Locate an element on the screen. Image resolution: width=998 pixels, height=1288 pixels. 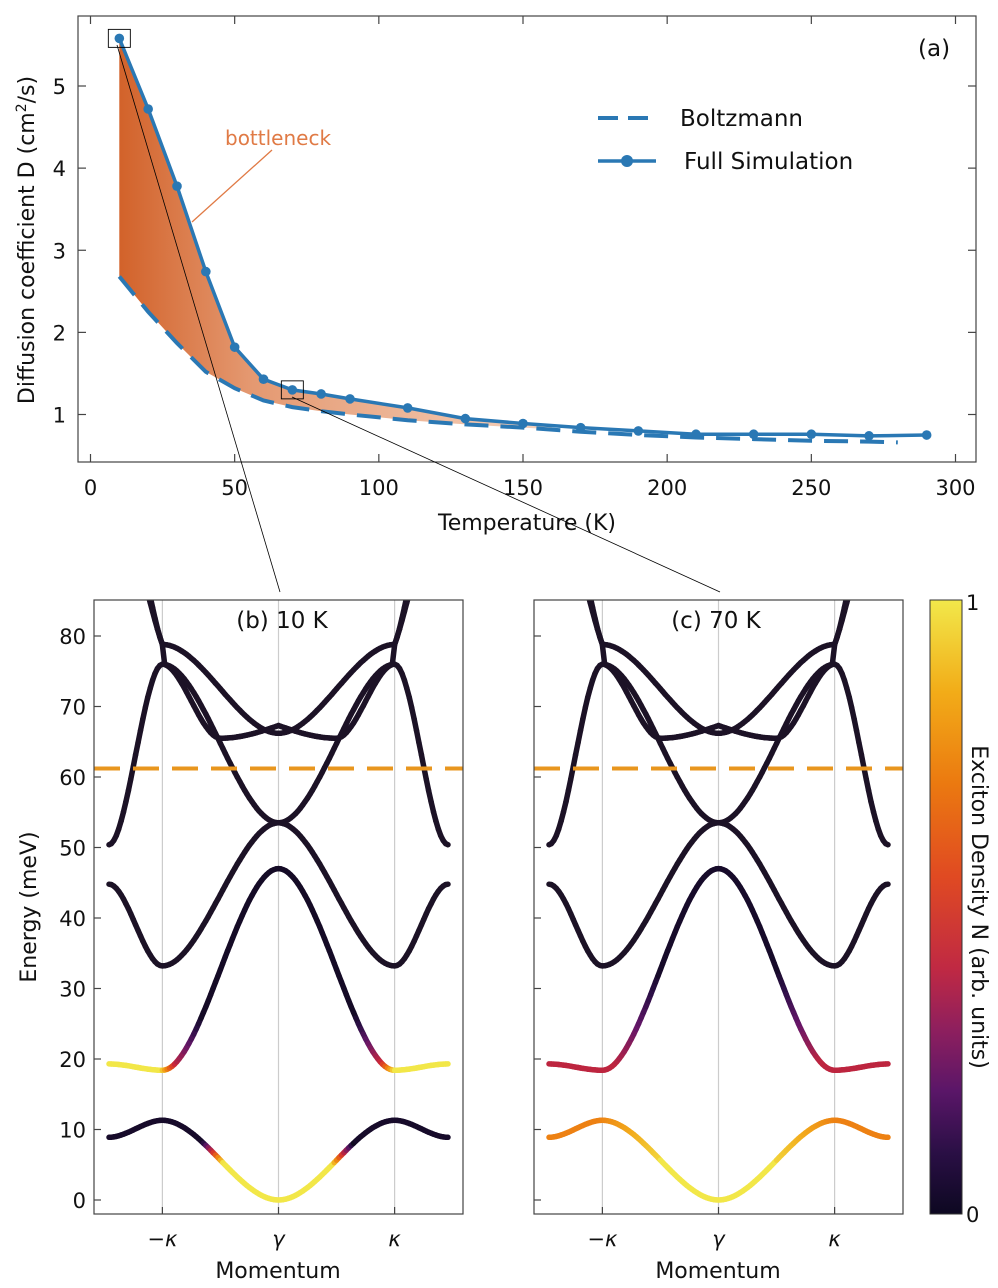
bottleneck-annotation-pointer is located at coordinates (232, 186).